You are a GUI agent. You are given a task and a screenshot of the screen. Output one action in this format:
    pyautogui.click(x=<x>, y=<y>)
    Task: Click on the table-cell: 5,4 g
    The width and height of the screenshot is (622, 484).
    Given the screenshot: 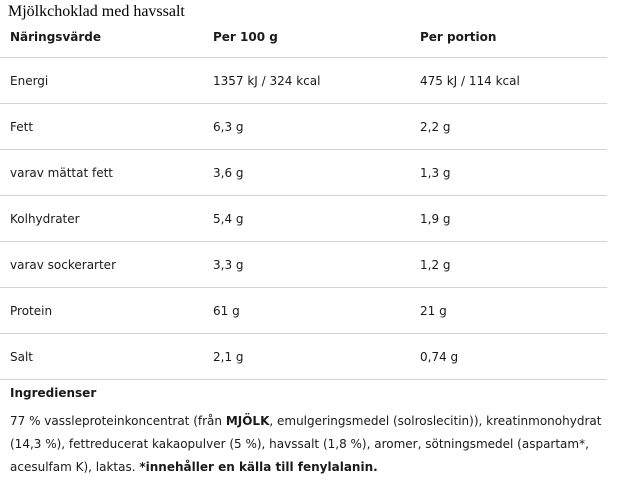 What is the action you would take?
    pyautogui.click(x=228, y=219)
    